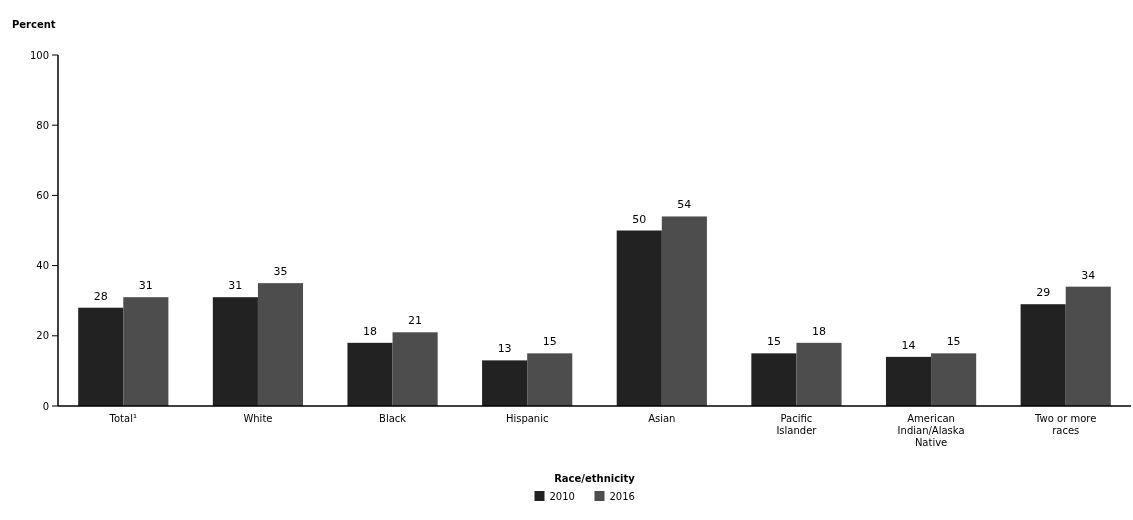 This screenshot has width=1133, height=520. What do you see at coordinates (595, 478) in the screenshot?
I see `x-axis-title: Race/ethnicity` at bounding box center [595, 478].